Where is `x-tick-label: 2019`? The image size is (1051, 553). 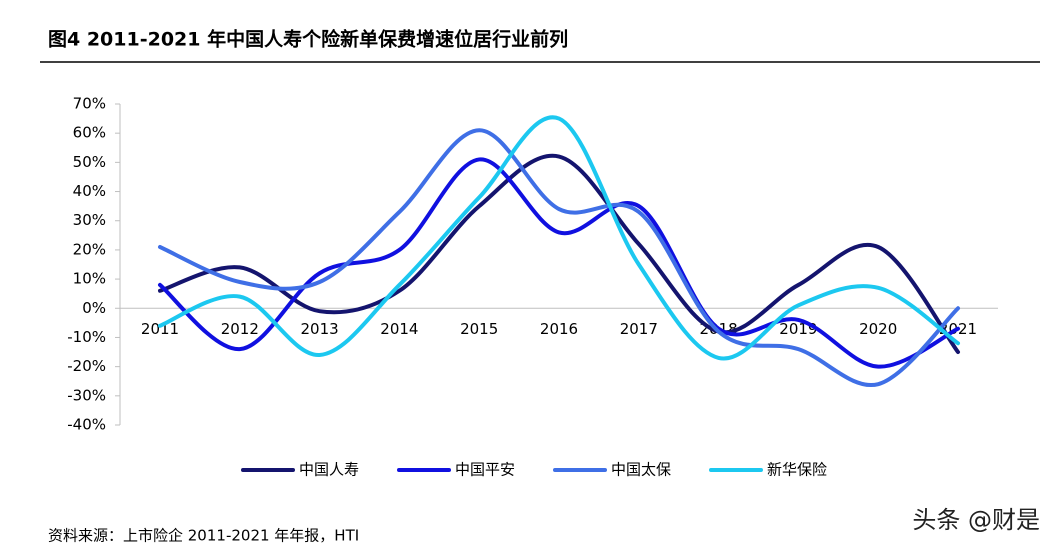 x-tick-label: 2019 is located at coordinates (798, 329).